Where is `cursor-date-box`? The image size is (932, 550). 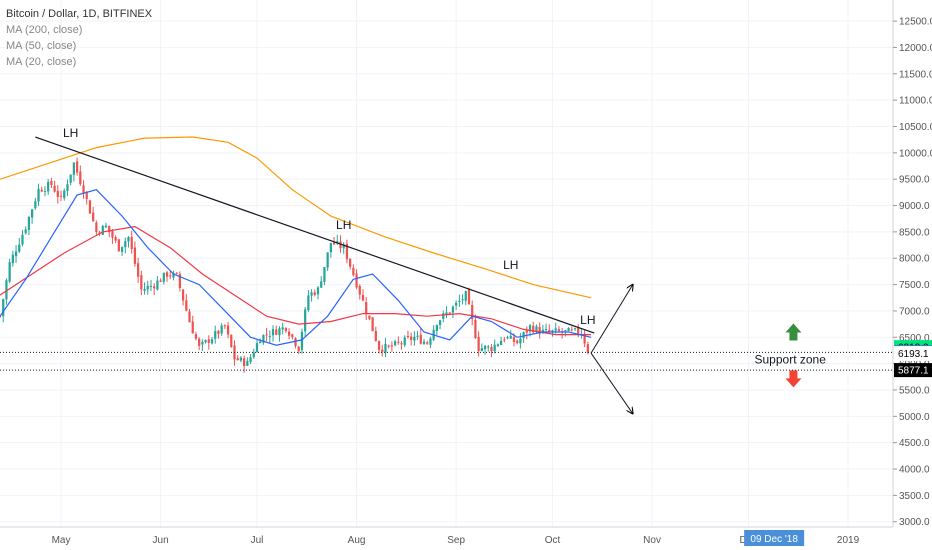 cursor-date-box is located at coordinates (774, 538).